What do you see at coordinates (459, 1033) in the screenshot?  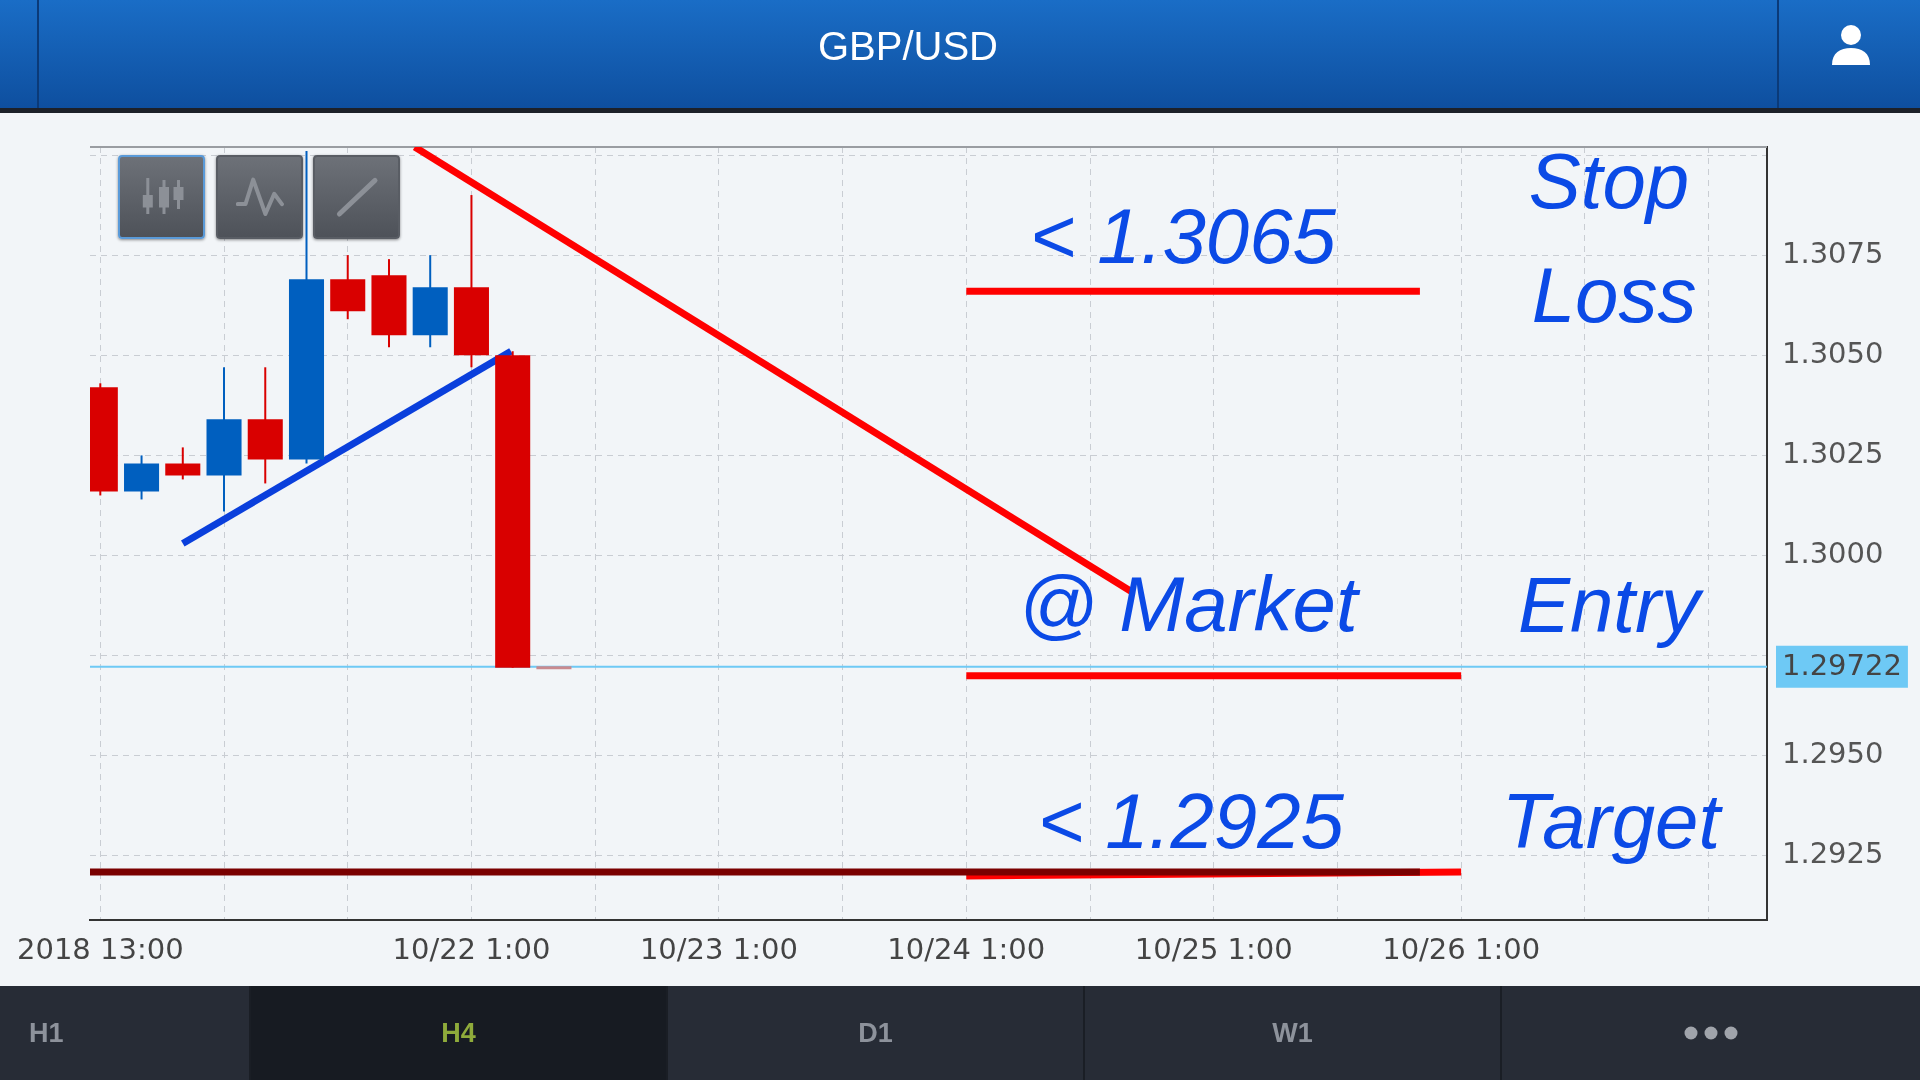 I see `timeframe-tab: H4` at bounding box center [459, 1033].